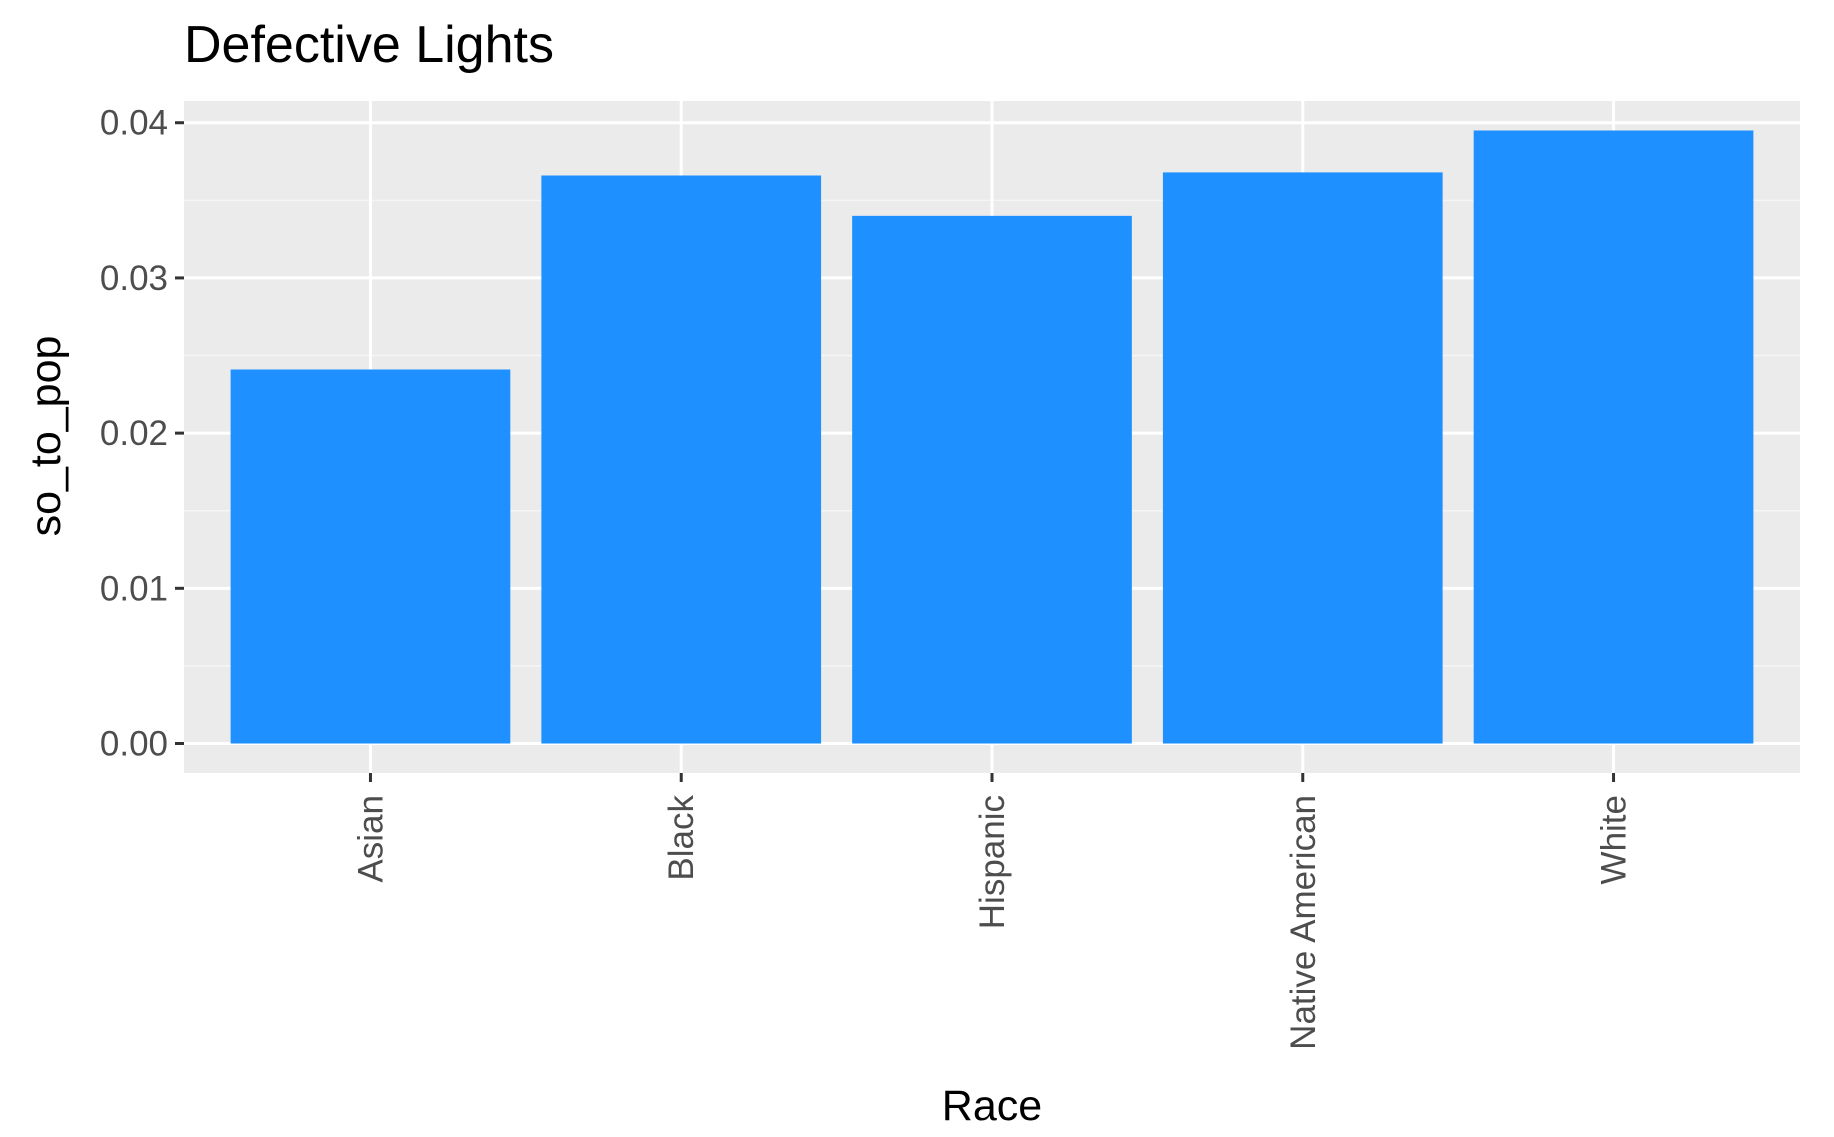 This screenshot has width=1834, height=1137. Describe the element at coordinates (1302, 458) in the screenshot. I see `bar-native-american` at that location.